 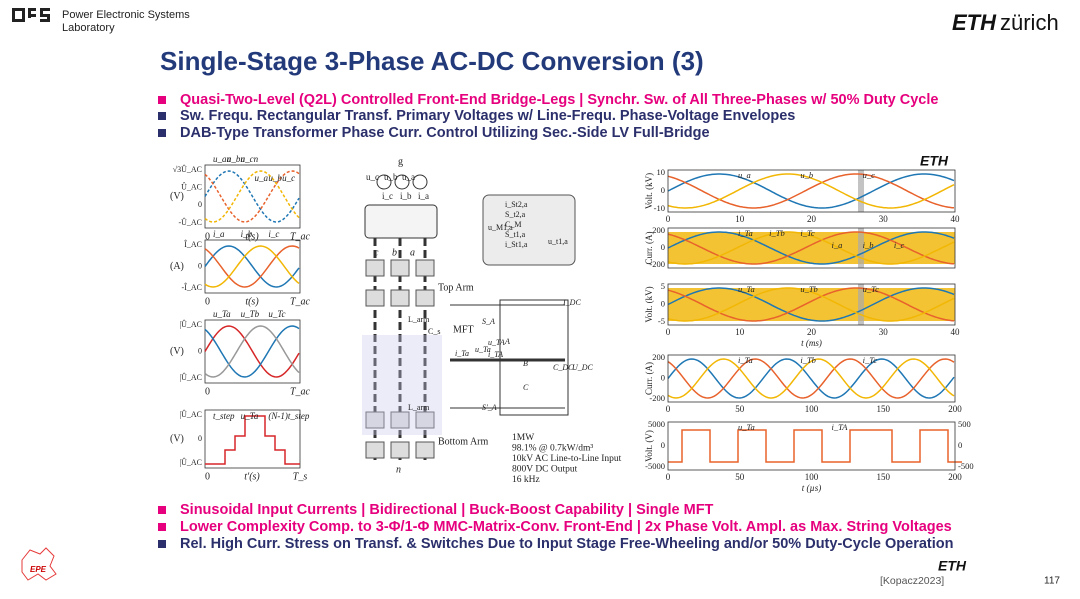 I want to click on curve-label: i_a, so click(x=837, y=245).